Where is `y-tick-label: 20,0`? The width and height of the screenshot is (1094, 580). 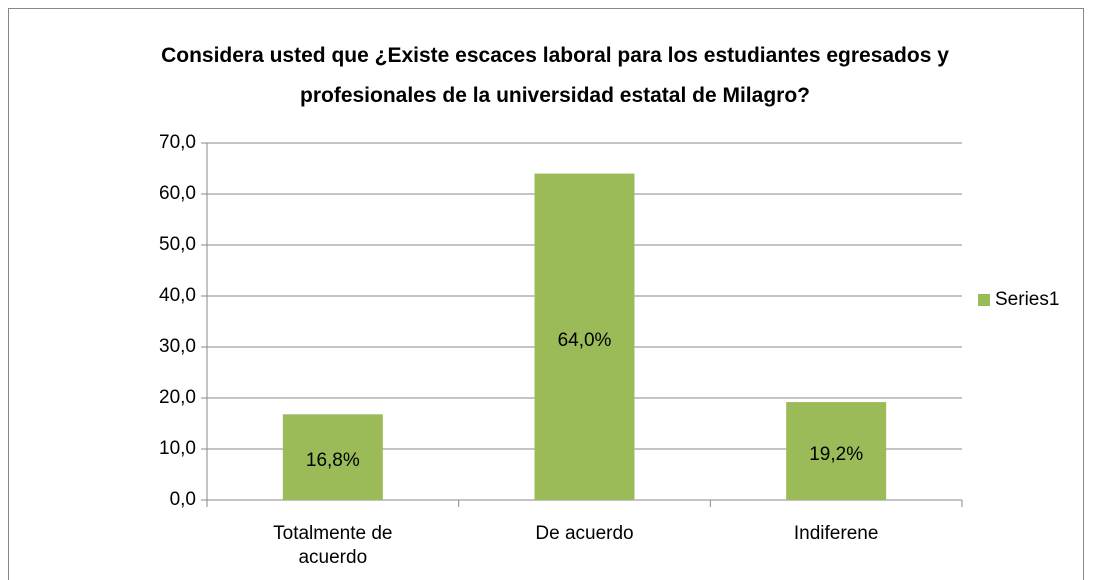 y-tick-label: 20,0 is located at coordinates (177, 397).